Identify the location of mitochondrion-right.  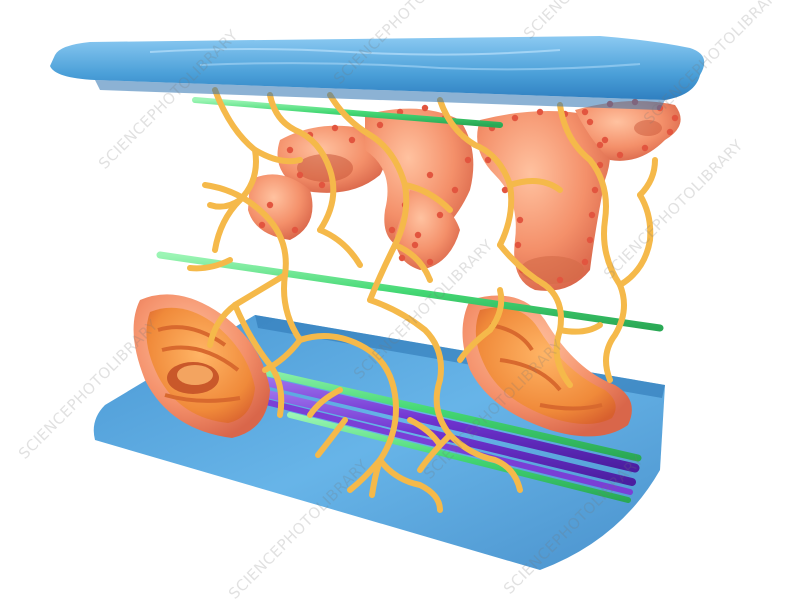
(547, 366).